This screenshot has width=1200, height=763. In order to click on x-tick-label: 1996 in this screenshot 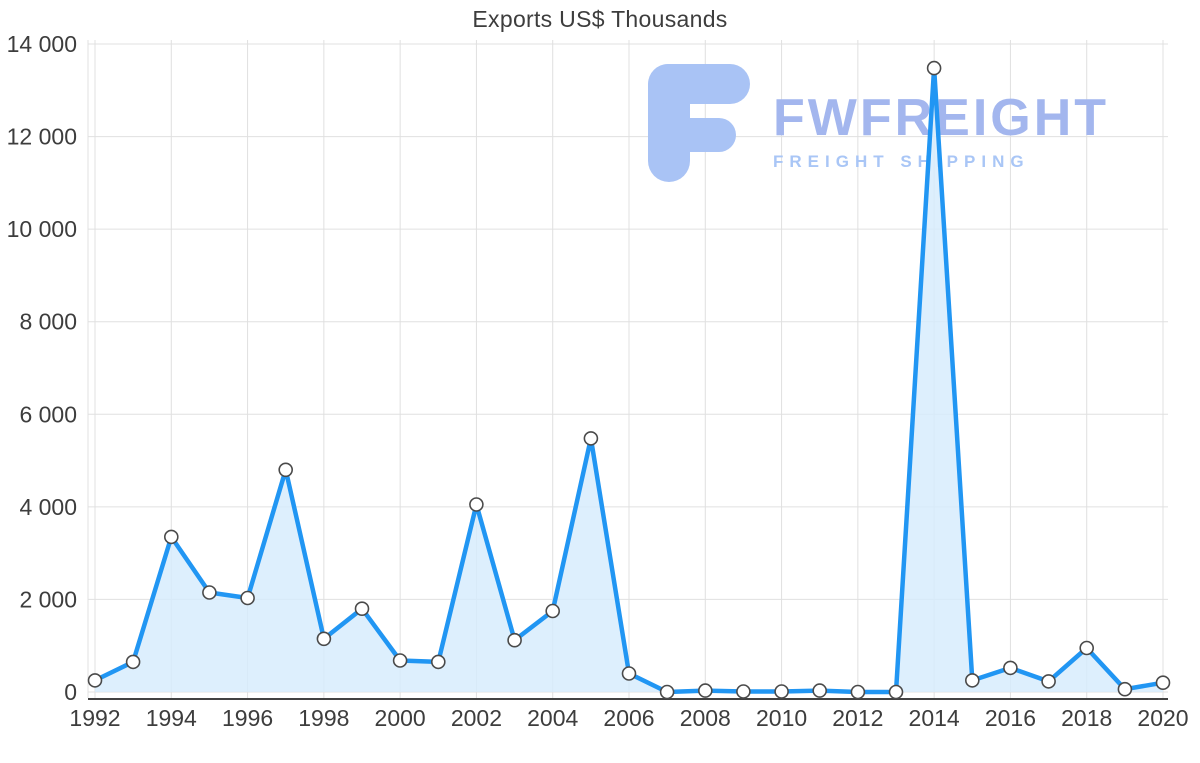, I will do `click(247, 718)`.